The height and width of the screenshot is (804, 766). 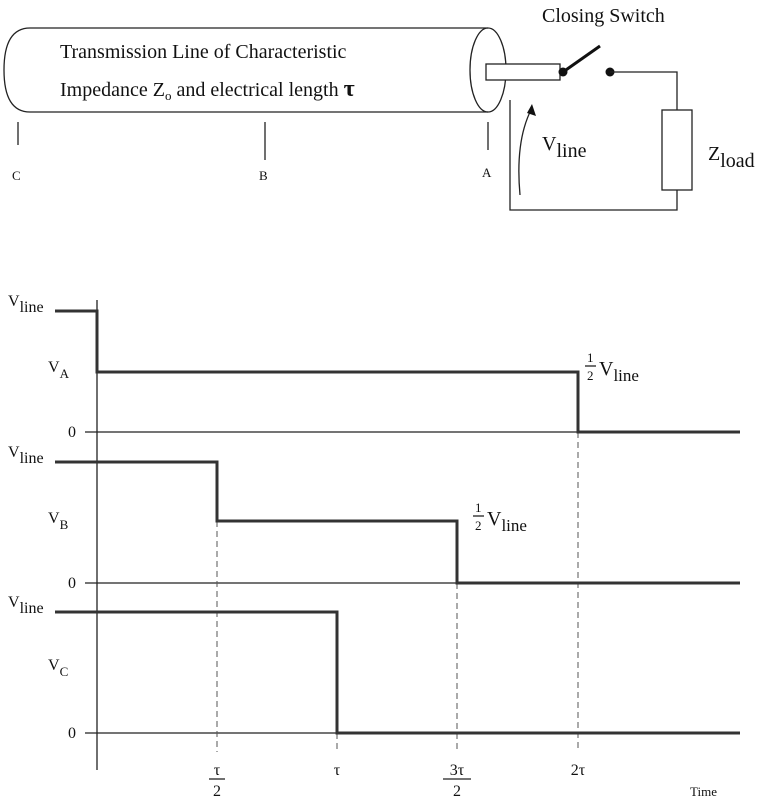 What do you see at coordinates (703, 791) in the screenshot?
I see `time-label: Time` at bounding box center [703, 791].